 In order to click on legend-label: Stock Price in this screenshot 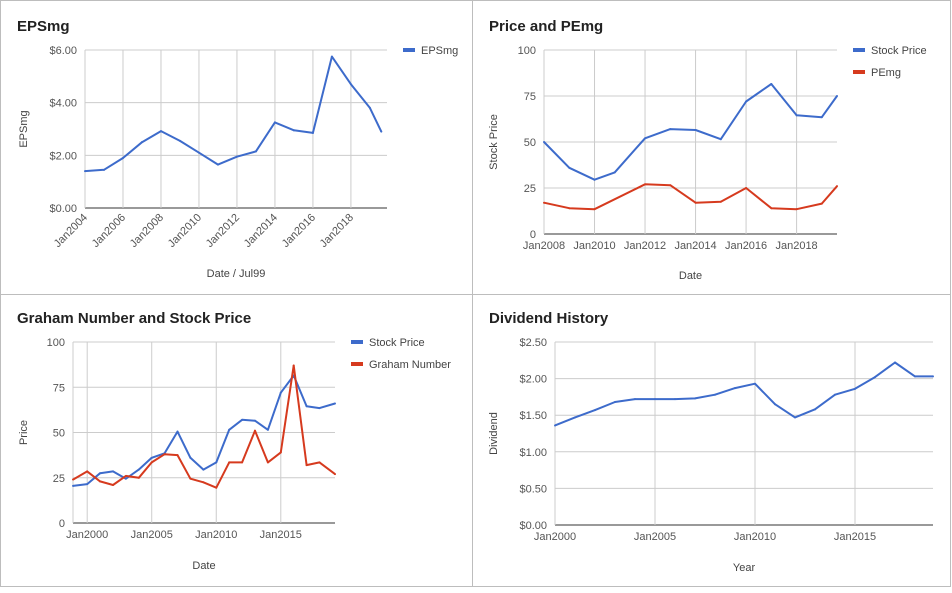, I will do `click(899, 51)`.